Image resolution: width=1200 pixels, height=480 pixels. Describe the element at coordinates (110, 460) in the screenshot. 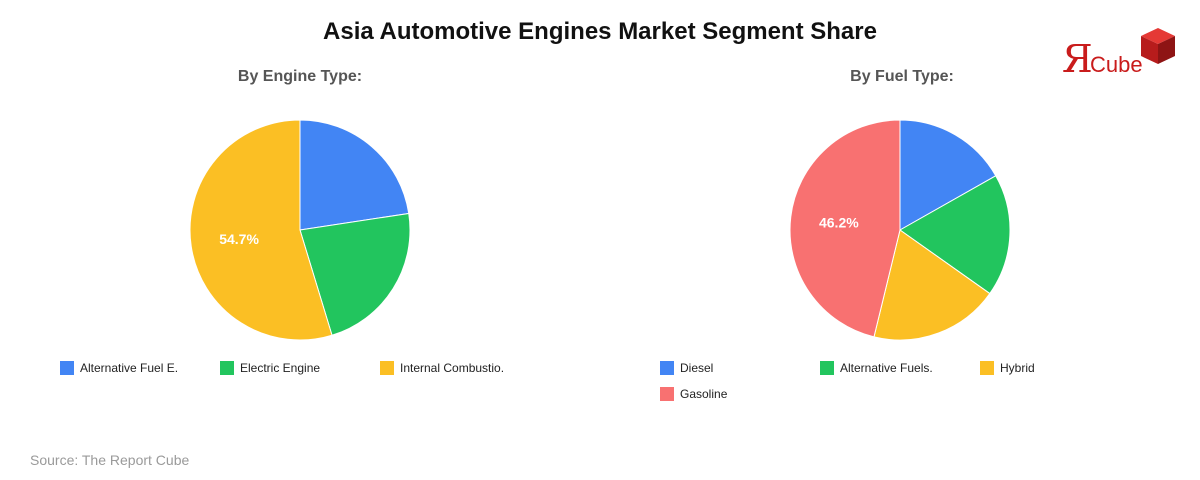

I see `source-note: Source: The Report Cube` at that location.